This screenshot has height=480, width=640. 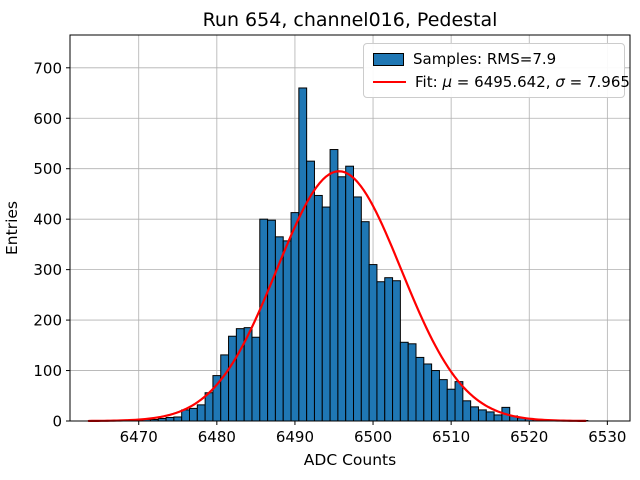 What do you see at coordinates (350, 20) in the screenshot?
I see `chart-title: Run 654, channel016, Pedestal` at bounding box center [350, 20].